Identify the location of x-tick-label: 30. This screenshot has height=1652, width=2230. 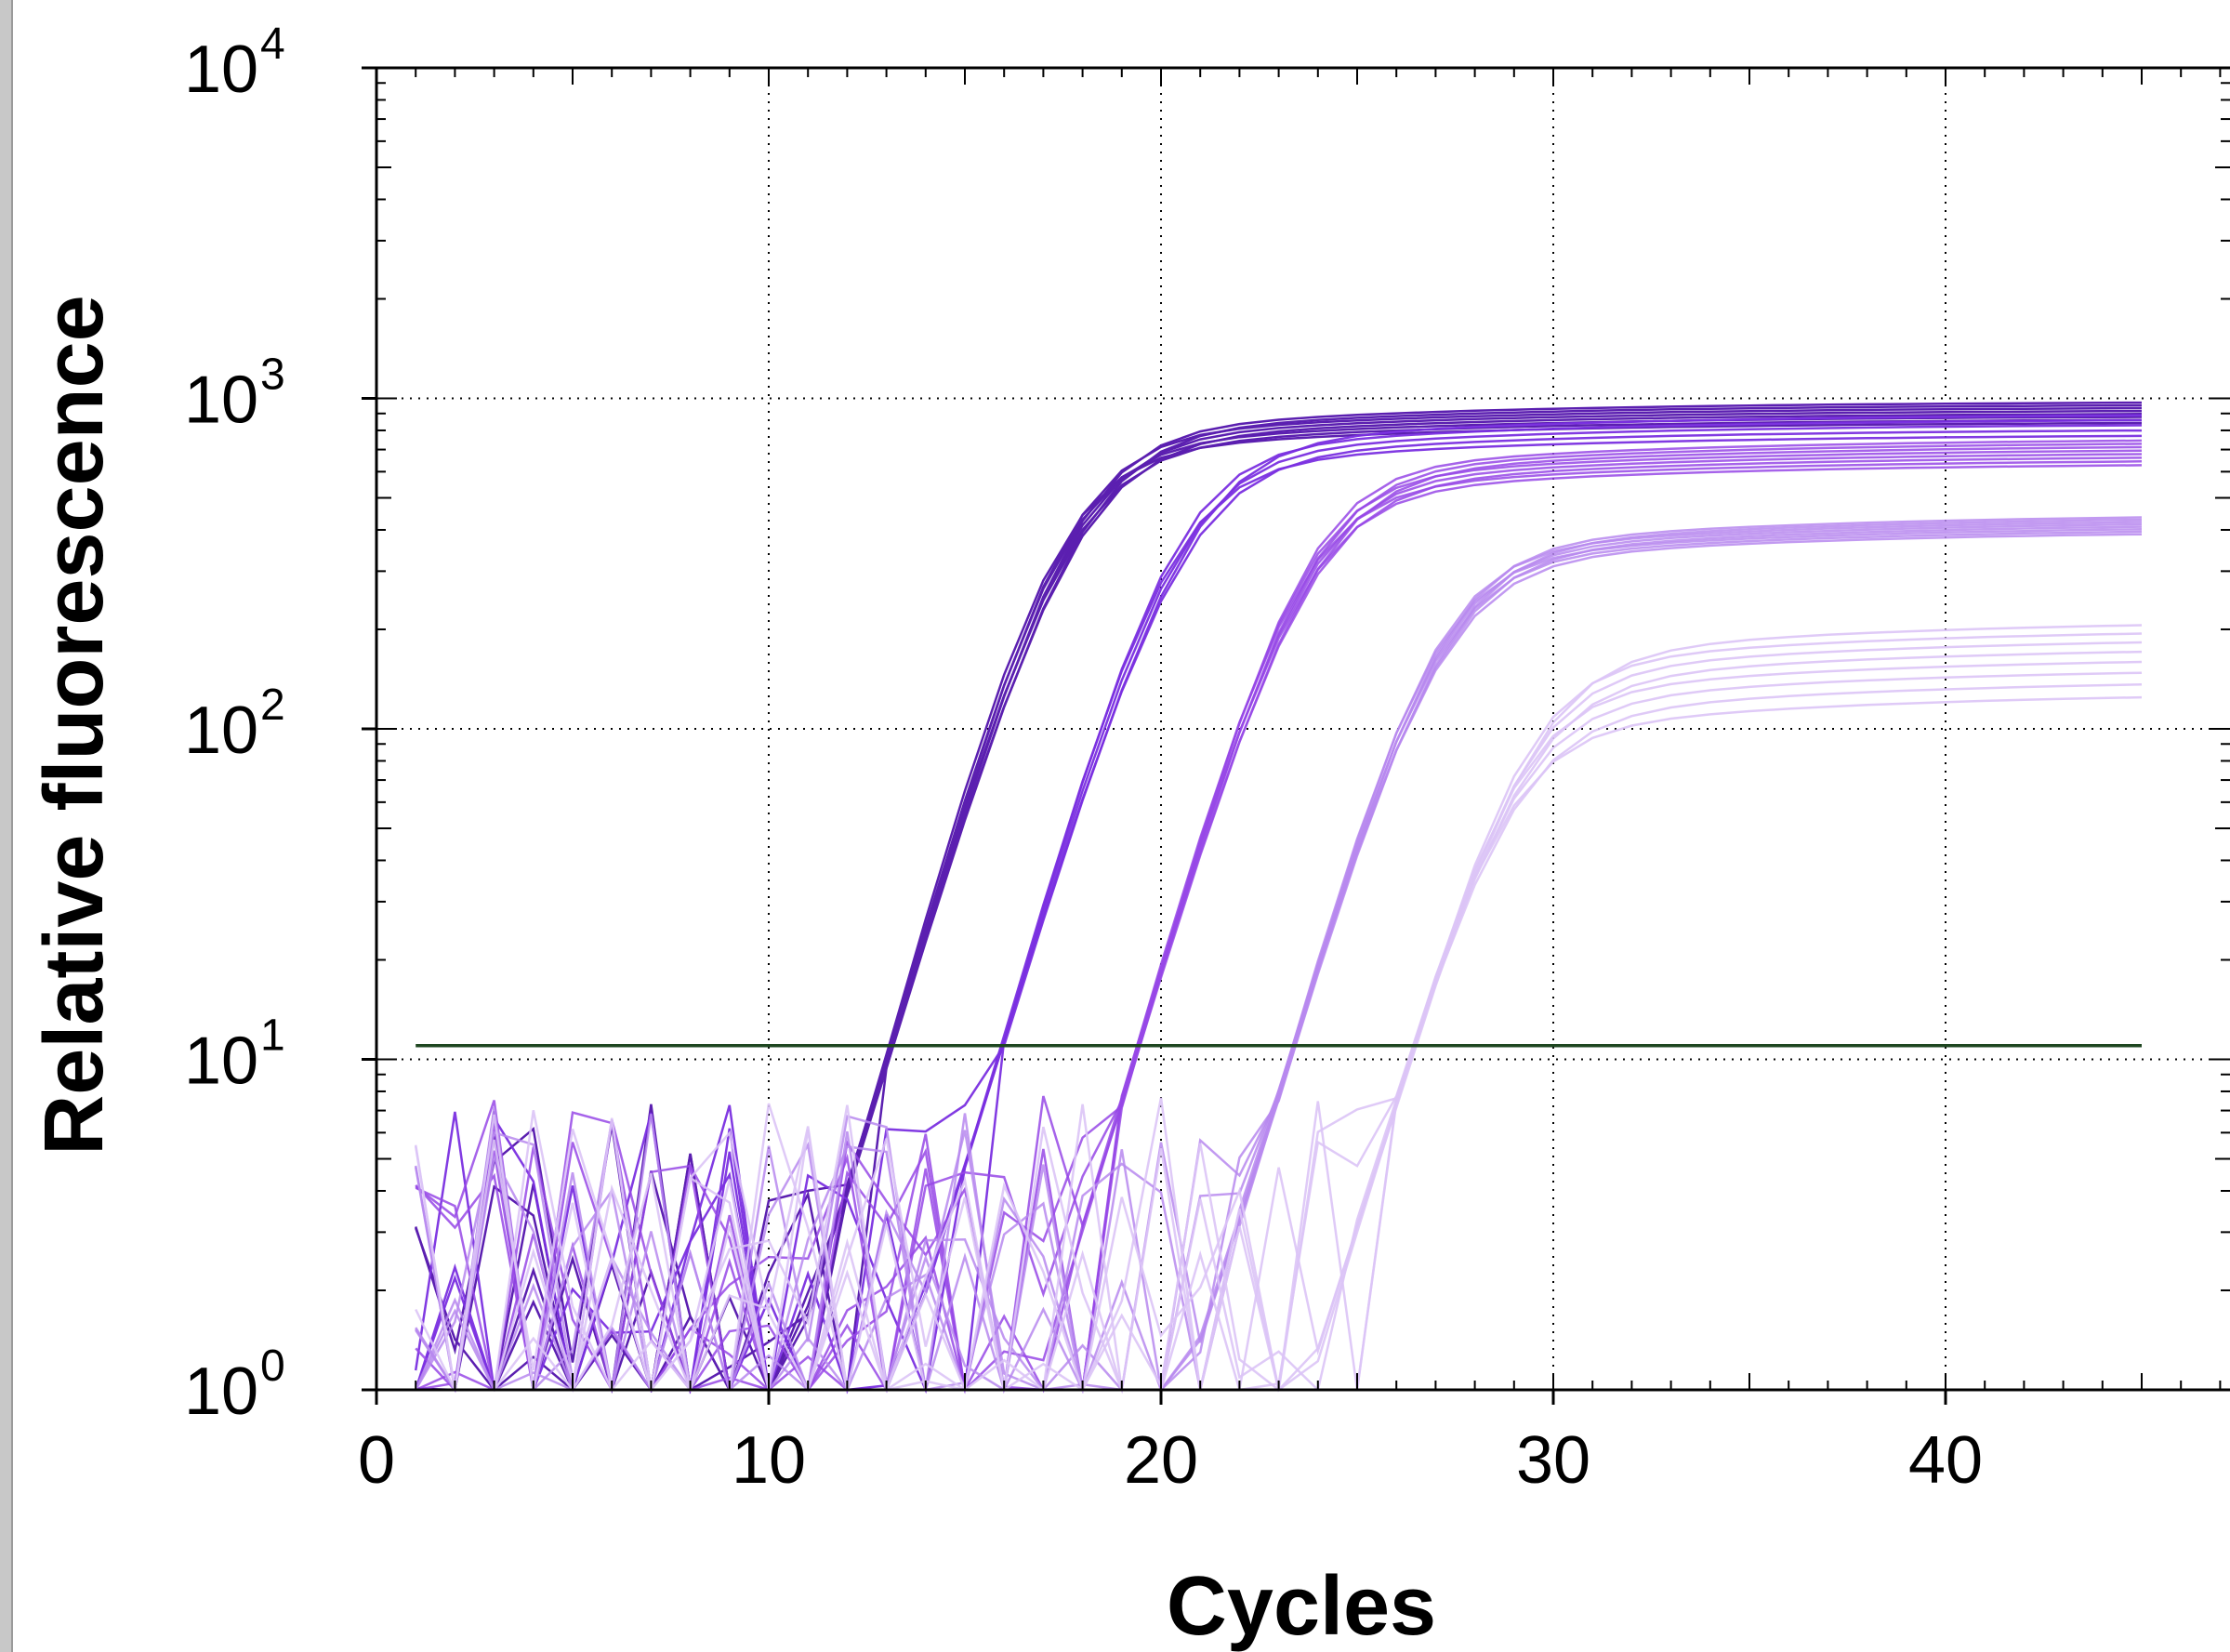
(1553, 1460).